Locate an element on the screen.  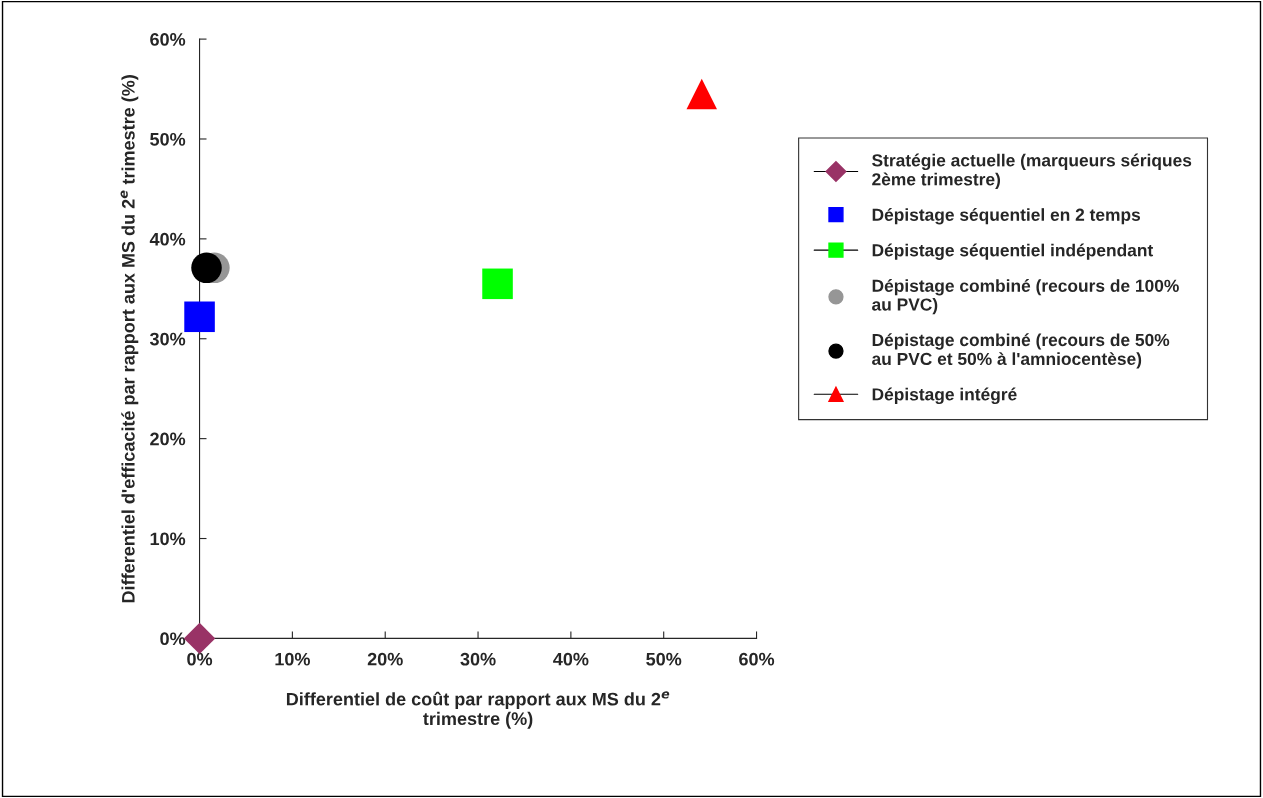
x-tick-label: 50% is located at coordinates (664, 659).